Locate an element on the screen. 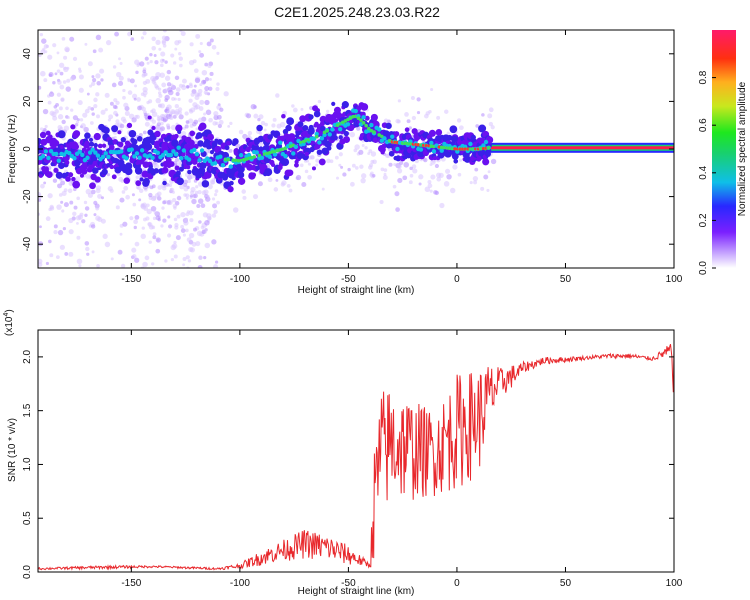 The width and height of the screenshot is (750, 600). snr-multiplier: (x104) is located at coordinates (9, 322).